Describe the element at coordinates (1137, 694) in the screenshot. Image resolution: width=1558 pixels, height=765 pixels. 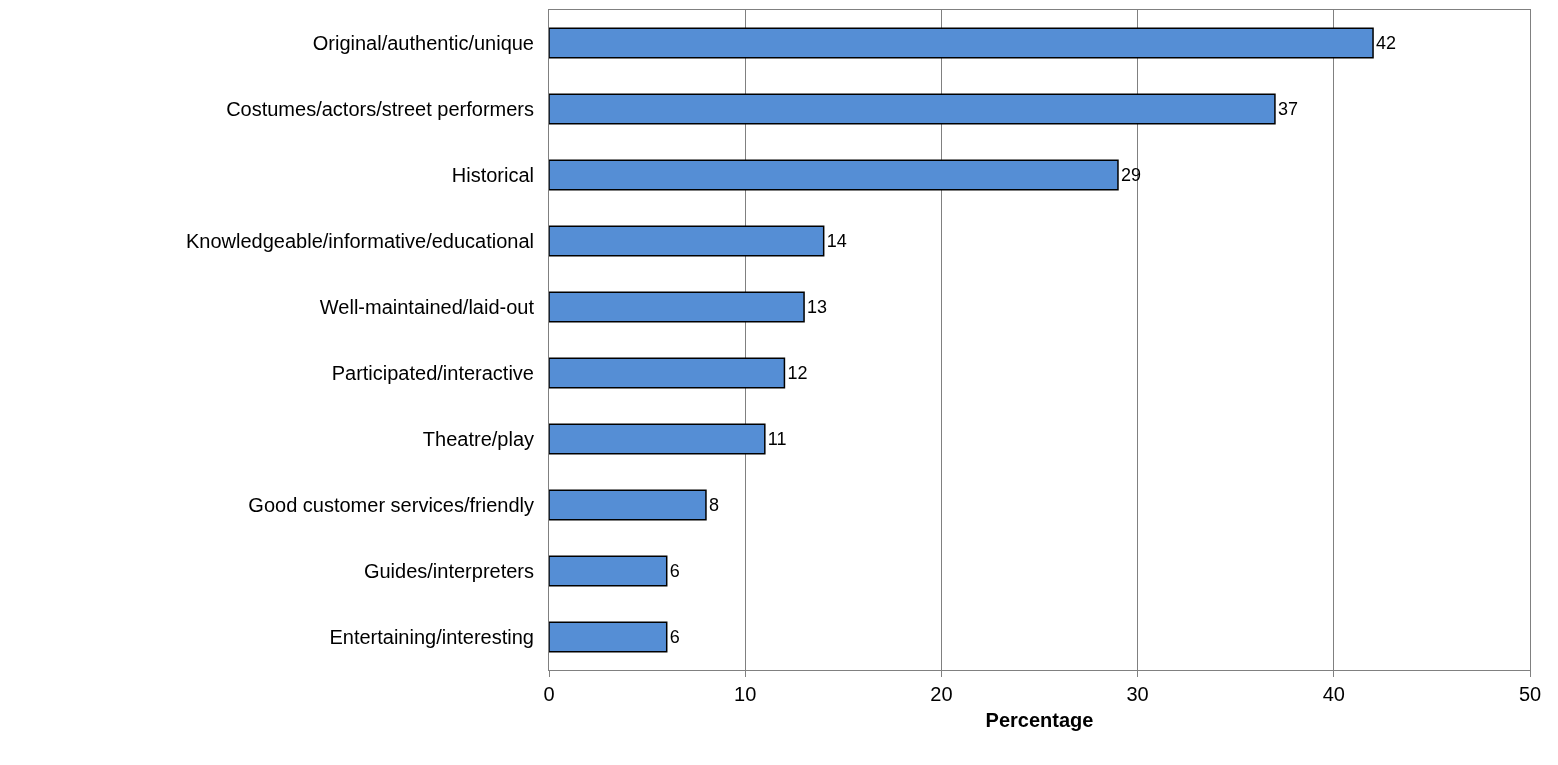
I see `x-tick-label: 30` at that location.